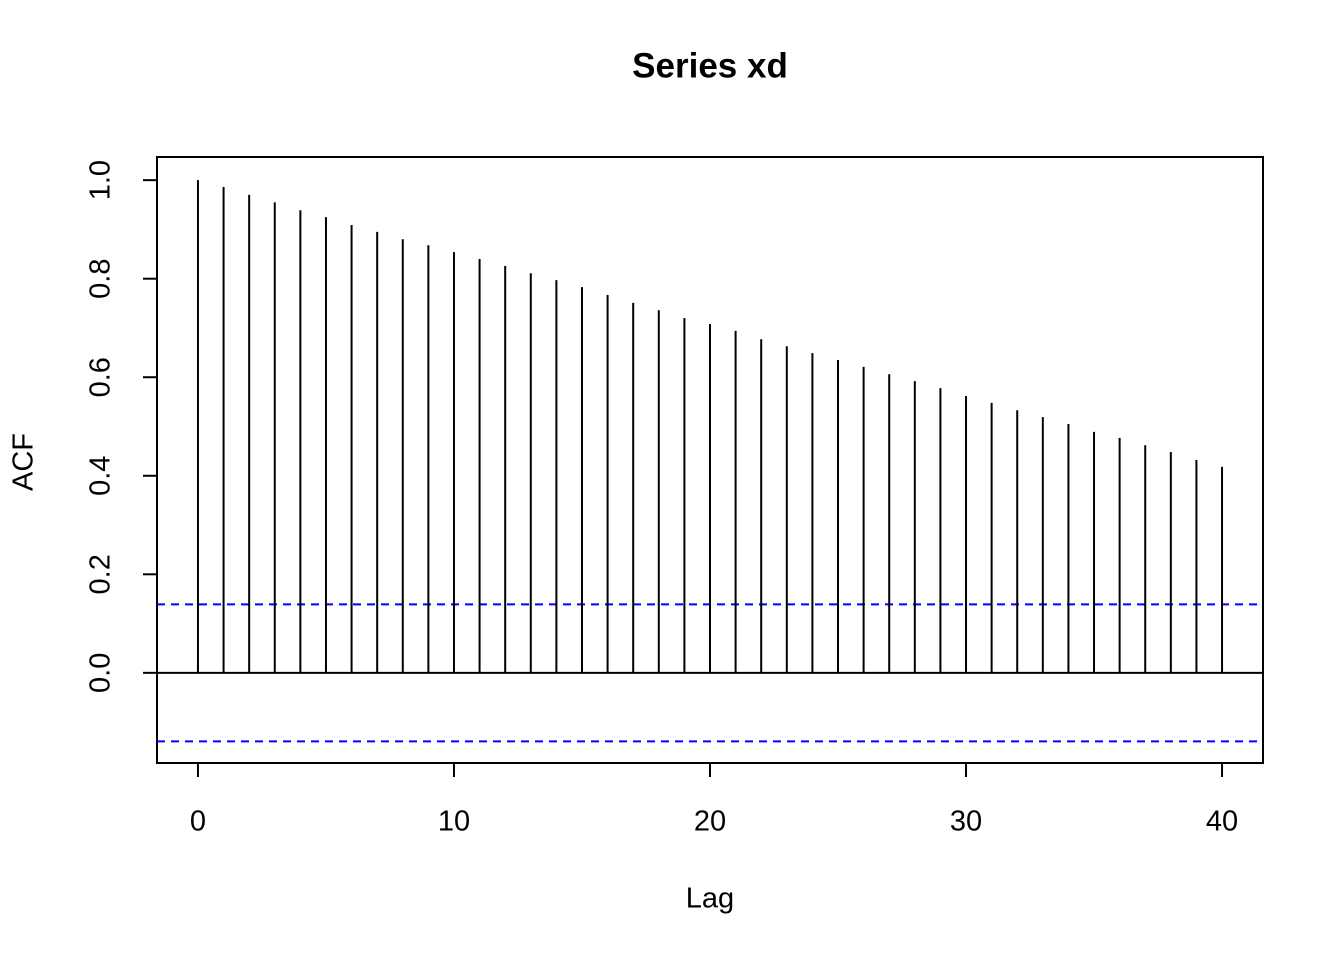 The width and height of the screenshot is (1344, 960). I want to click on y-tick-label: 1.0, so click(101, 180).